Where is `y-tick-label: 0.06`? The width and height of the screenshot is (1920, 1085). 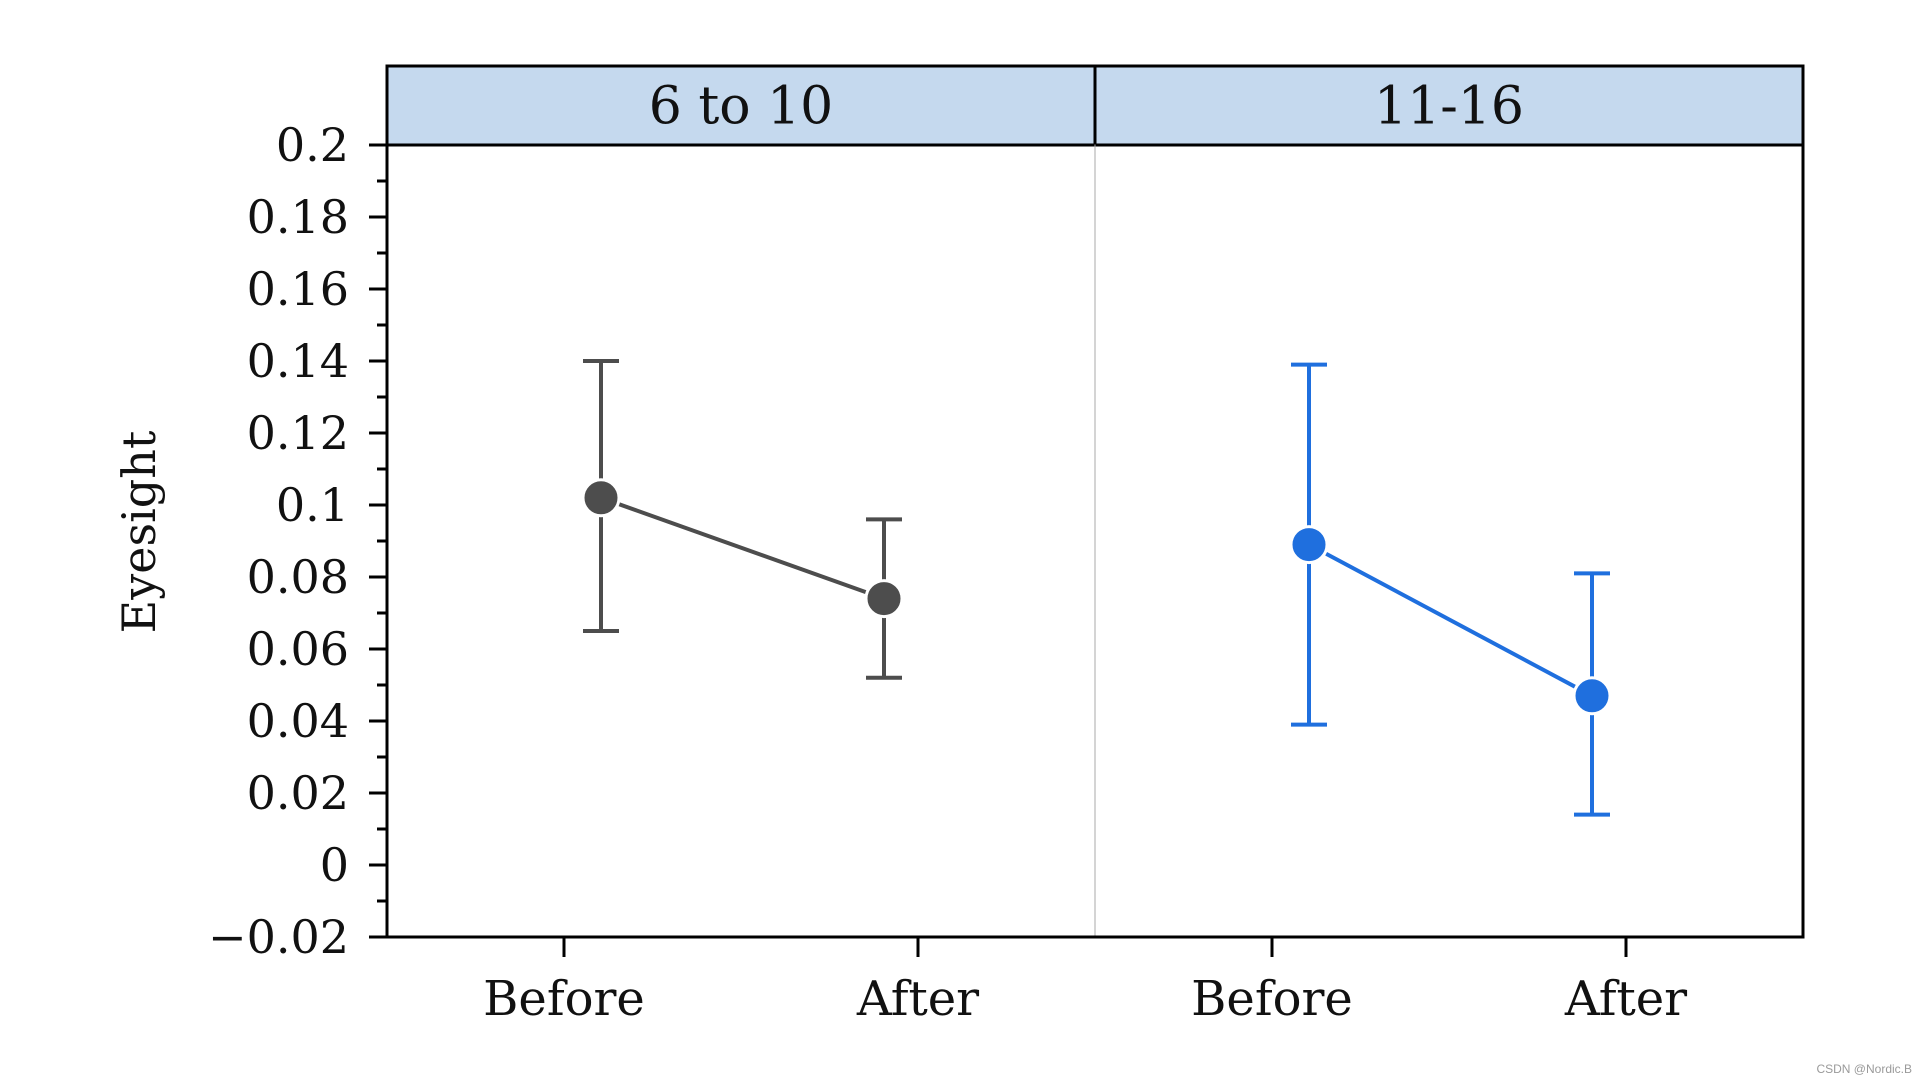
y-tick-label: 0.06 is located at coordinates (298, 649).